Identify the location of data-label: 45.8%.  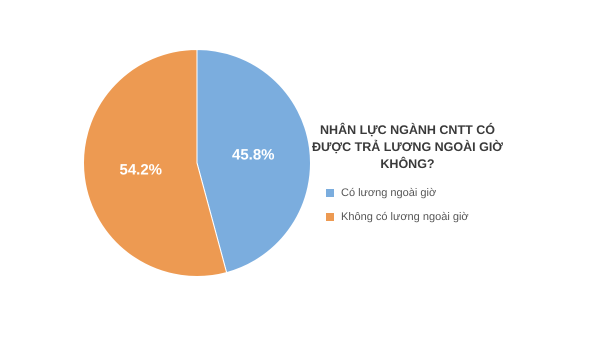
(253, 155).